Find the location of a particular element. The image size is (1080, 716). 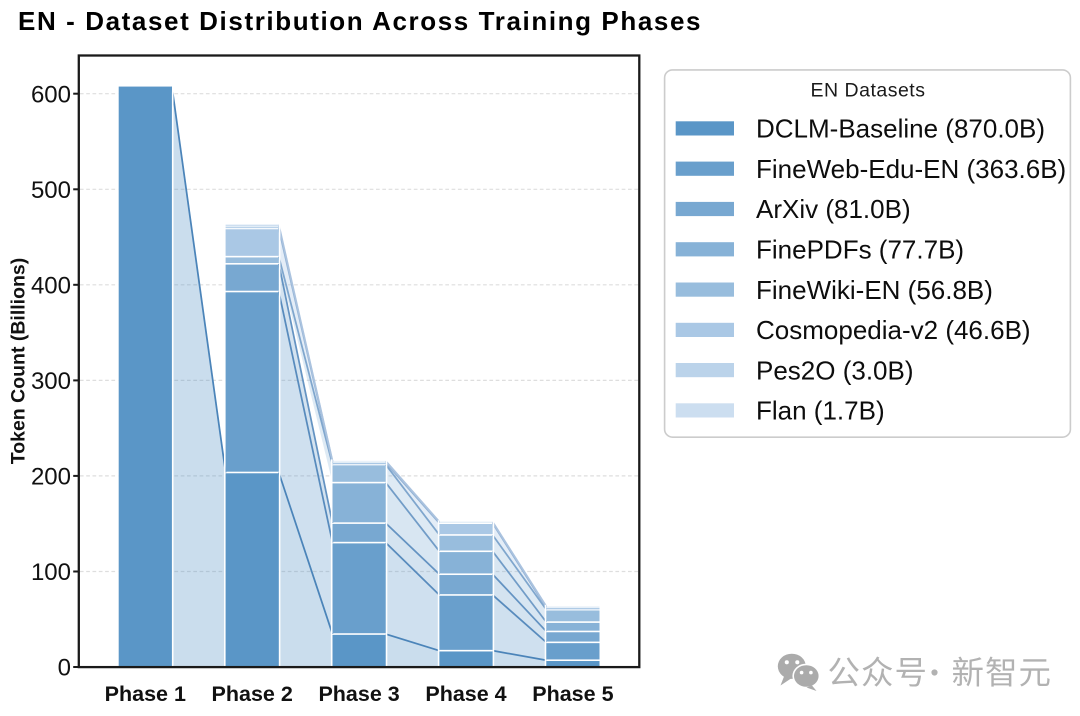

svg-text: 500 is located at coordinates (51, 190).